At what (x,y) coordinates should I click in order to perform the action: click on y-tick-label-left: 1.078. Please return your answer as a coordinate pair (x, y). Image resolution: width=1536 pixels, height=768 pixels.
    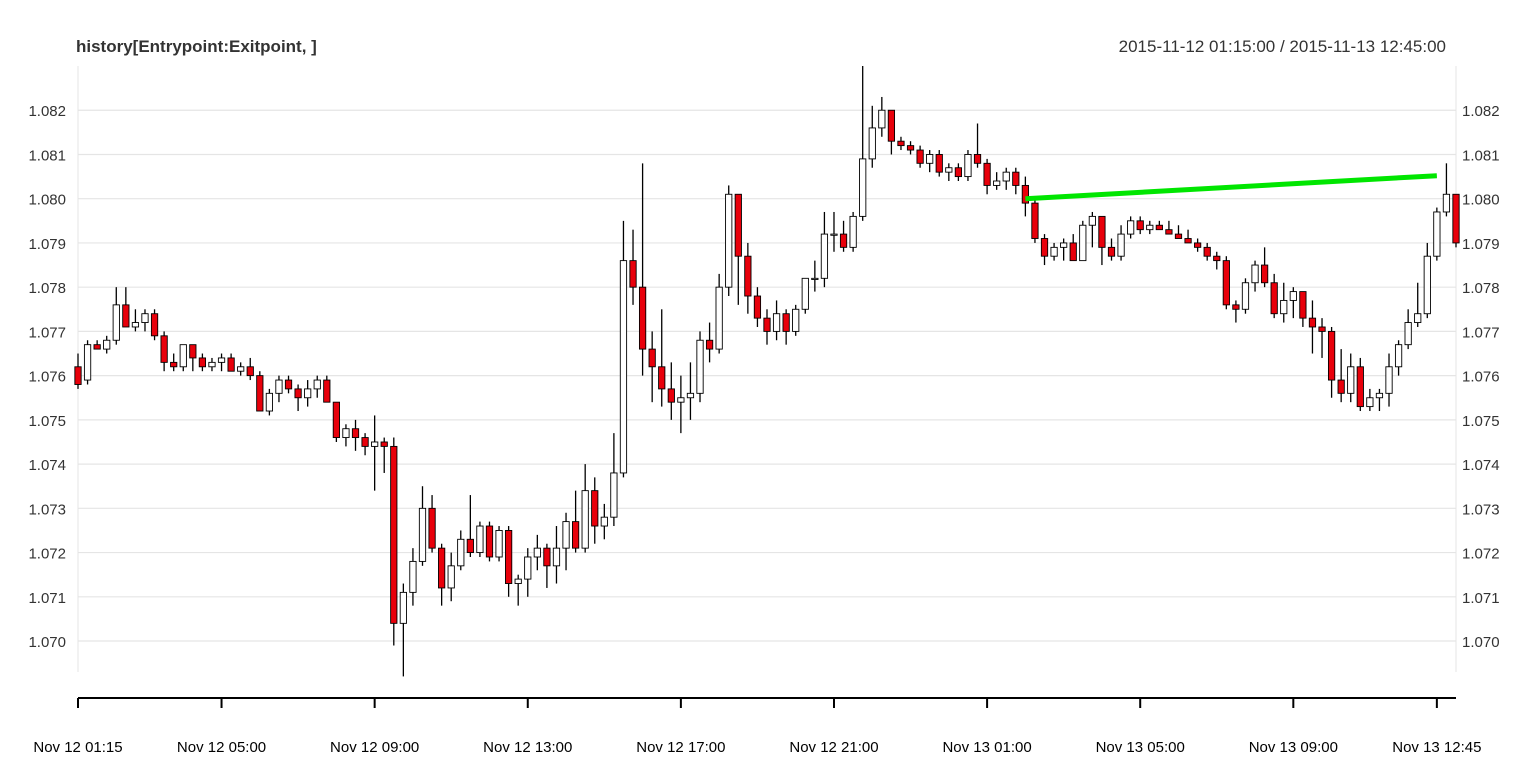
    Looking at the image, I should click on (47, 288).